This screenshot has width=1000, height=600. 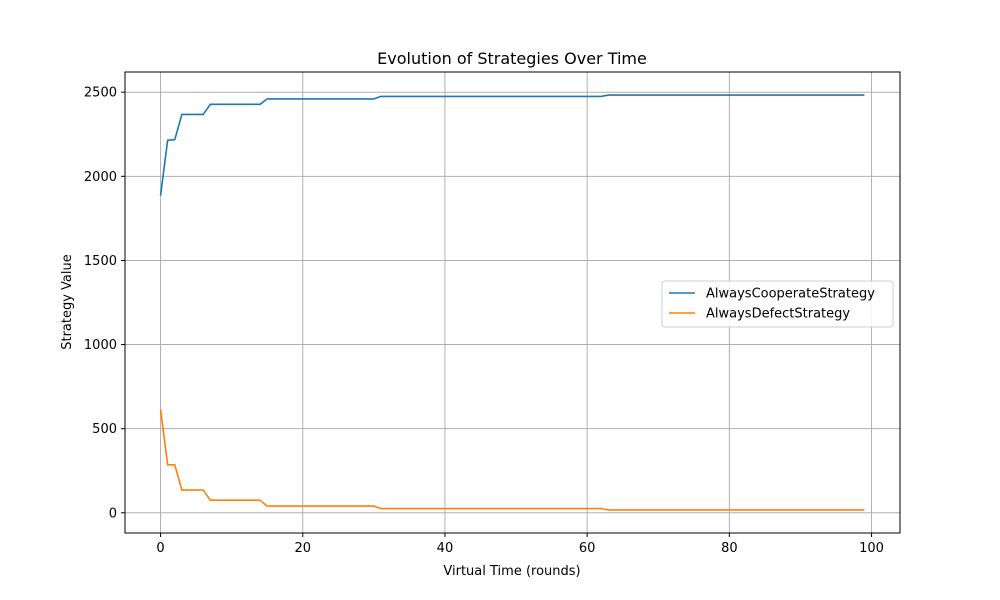 I want to click on y-tick-label: 2500, so click(x=100, y=93).